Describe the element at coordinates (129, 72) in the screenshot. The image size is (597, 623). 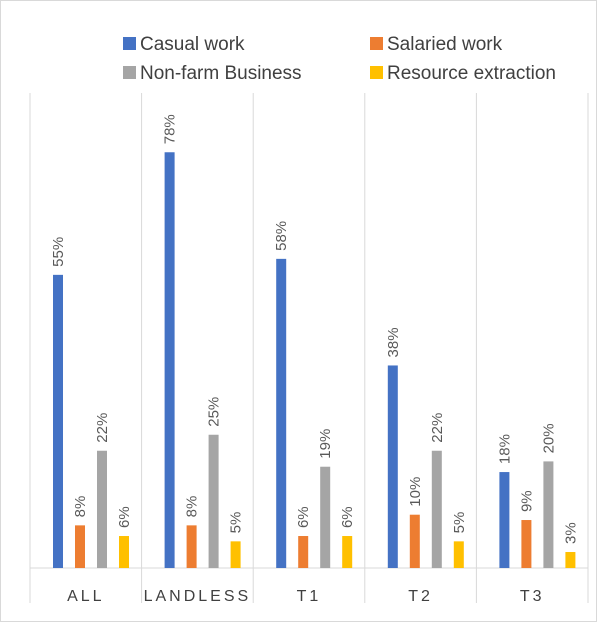
I see `legend-swatch-non-farm-business` at that location.